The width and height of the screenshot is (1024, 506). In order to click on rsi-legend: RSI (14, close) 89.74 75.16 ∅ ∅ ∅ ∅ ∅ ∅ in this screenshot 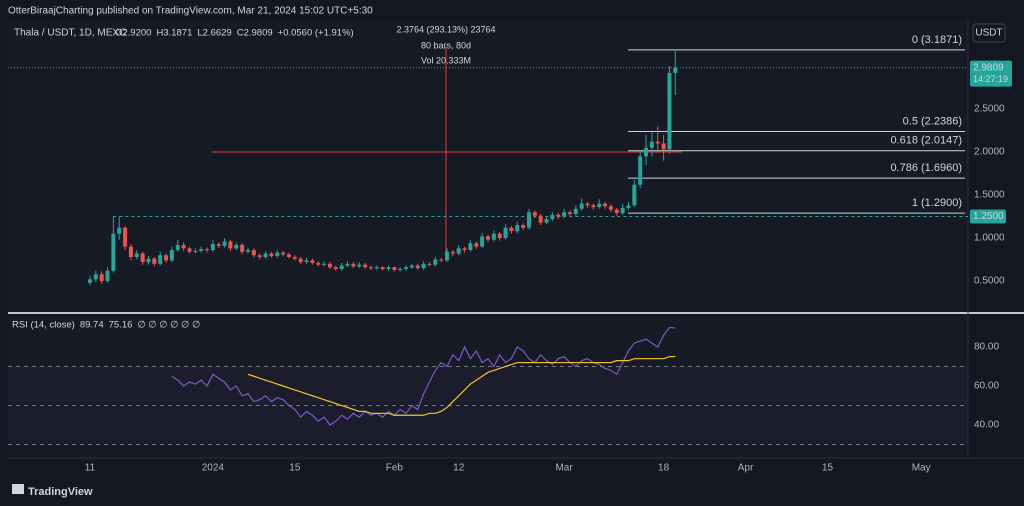, I will do `click(106, 325)`.